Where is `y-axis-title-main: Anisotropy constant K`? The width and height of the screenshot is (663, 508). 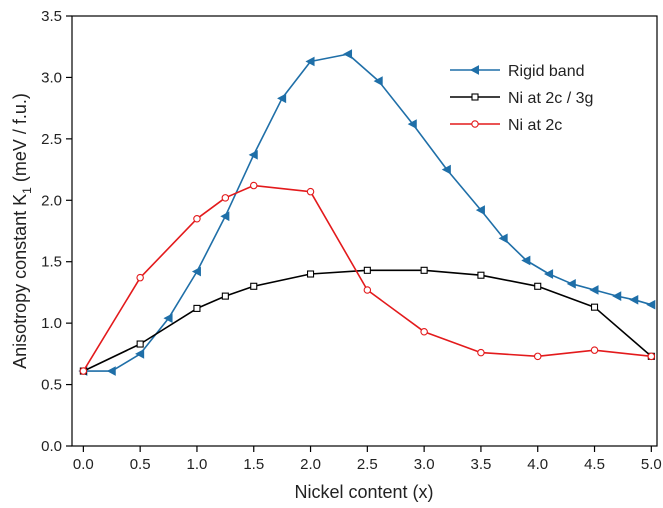 y-axis-title-main: Anisotropy constant K is located at coordinates (20, 281).